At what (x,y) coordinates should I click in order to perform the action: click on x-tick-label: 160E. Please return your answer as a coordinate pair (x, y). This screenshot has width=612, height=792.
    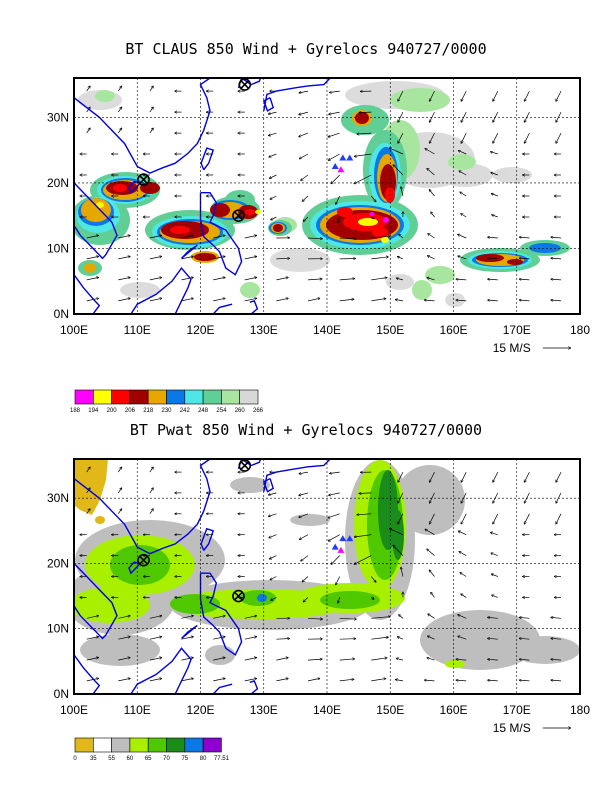
    Looking at the image, I should click on (453, 710).